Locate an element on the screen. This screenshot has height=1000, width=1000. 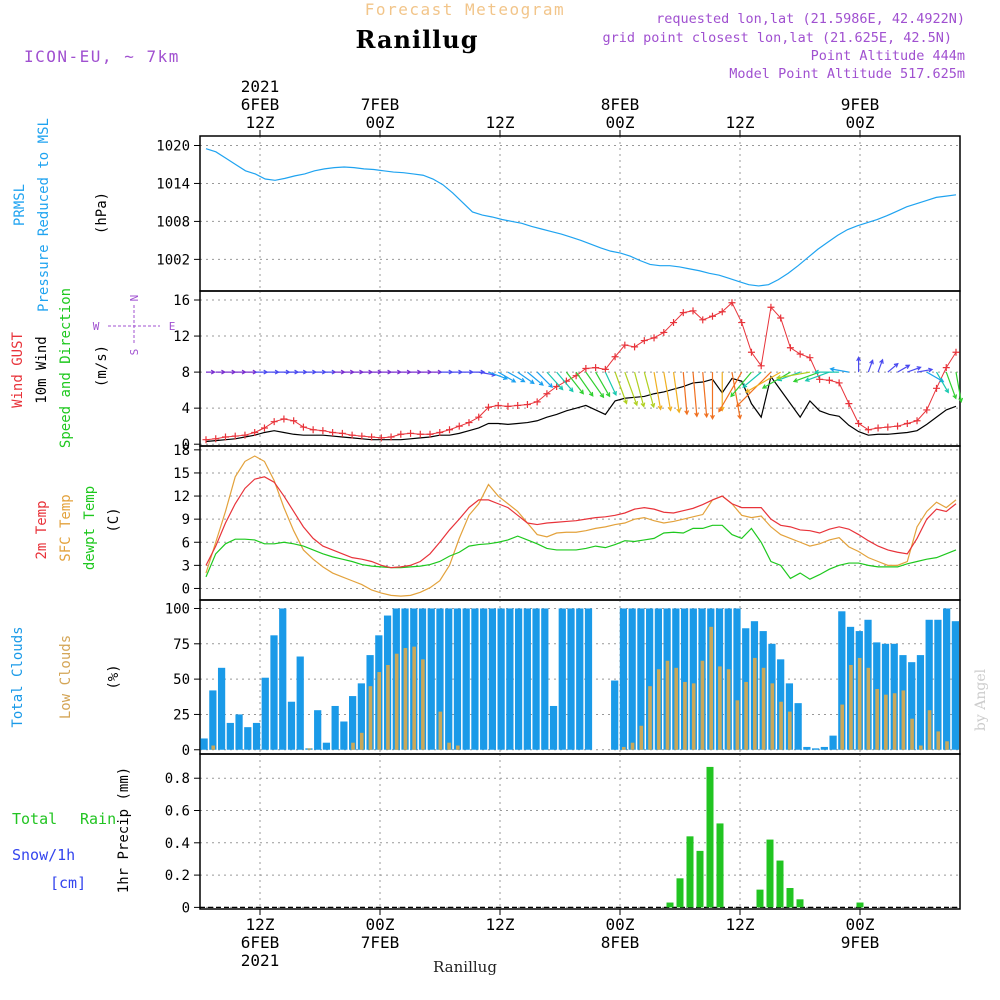
precip-ytick-label: 0.2 is located at coordinates (177, 876).